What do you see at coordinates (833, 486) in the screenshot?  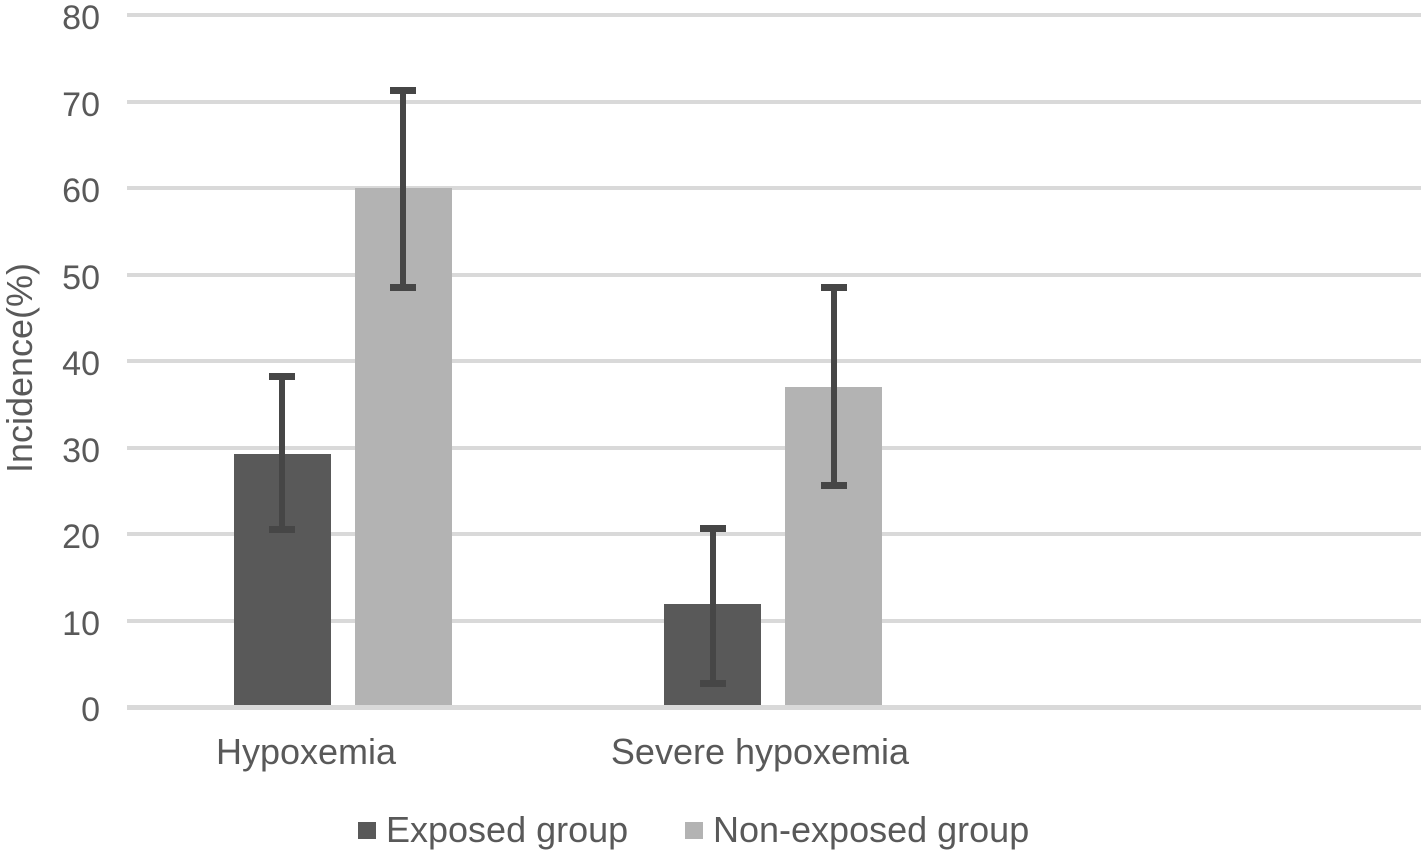 I see `error-cap-bottom-non-exposed-group-severe-hypoxemia` at bounding box center [833, 486].